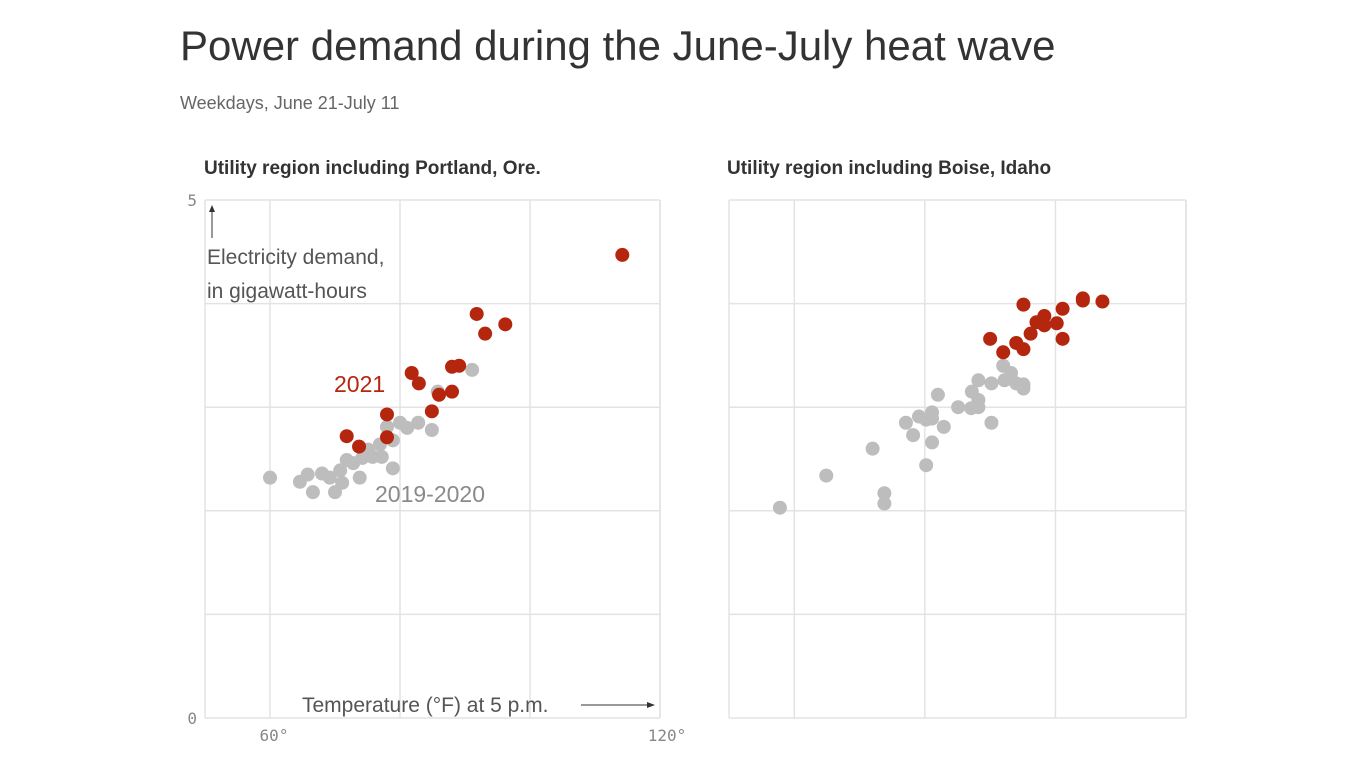 The height and width of the screenshot is (768, 1366). What do you see at coordinates (425, 705) in the screenshot?
I see `x-axis-label: Temperature (°F) at 5 p.m.` at bounding box center [425, 705].